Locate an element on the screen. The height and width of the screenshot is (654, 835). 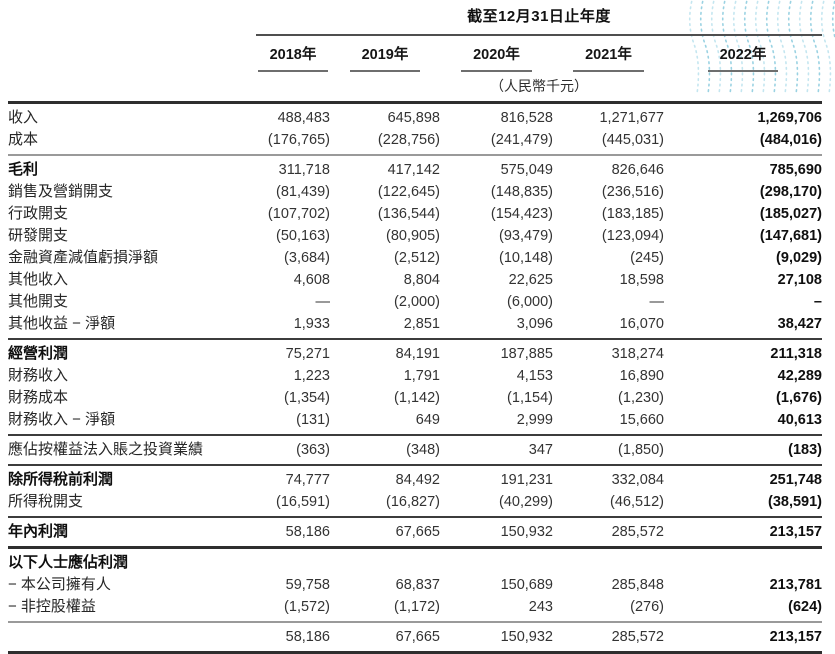
table-row: 財務收入 1,223 1,791 4,153 16,890 42,289 is located at coordinates (415, 376).